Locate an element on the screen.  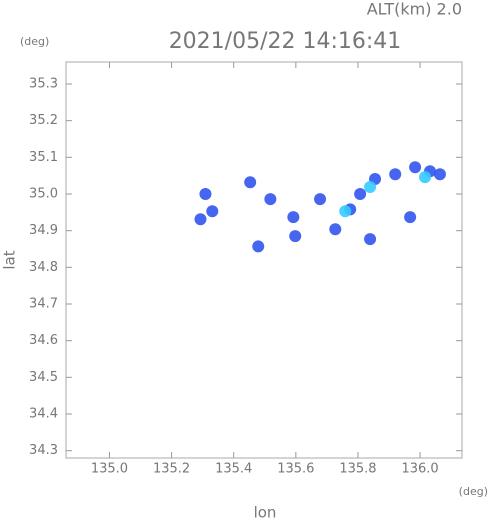
y-tick-label: 34.9 is located at coordinates (43, 230).